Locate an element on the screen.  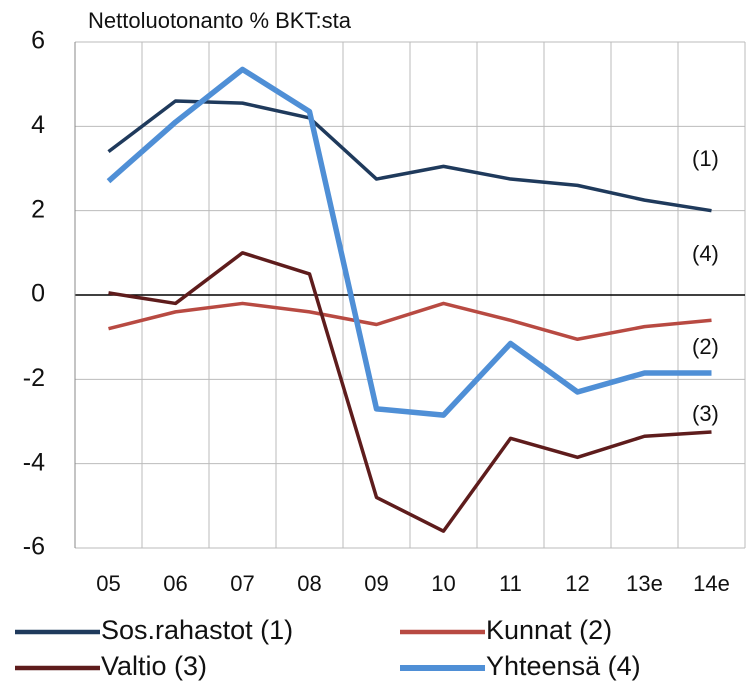
x-tick-label: 08 is located at coordinates (309, 583).